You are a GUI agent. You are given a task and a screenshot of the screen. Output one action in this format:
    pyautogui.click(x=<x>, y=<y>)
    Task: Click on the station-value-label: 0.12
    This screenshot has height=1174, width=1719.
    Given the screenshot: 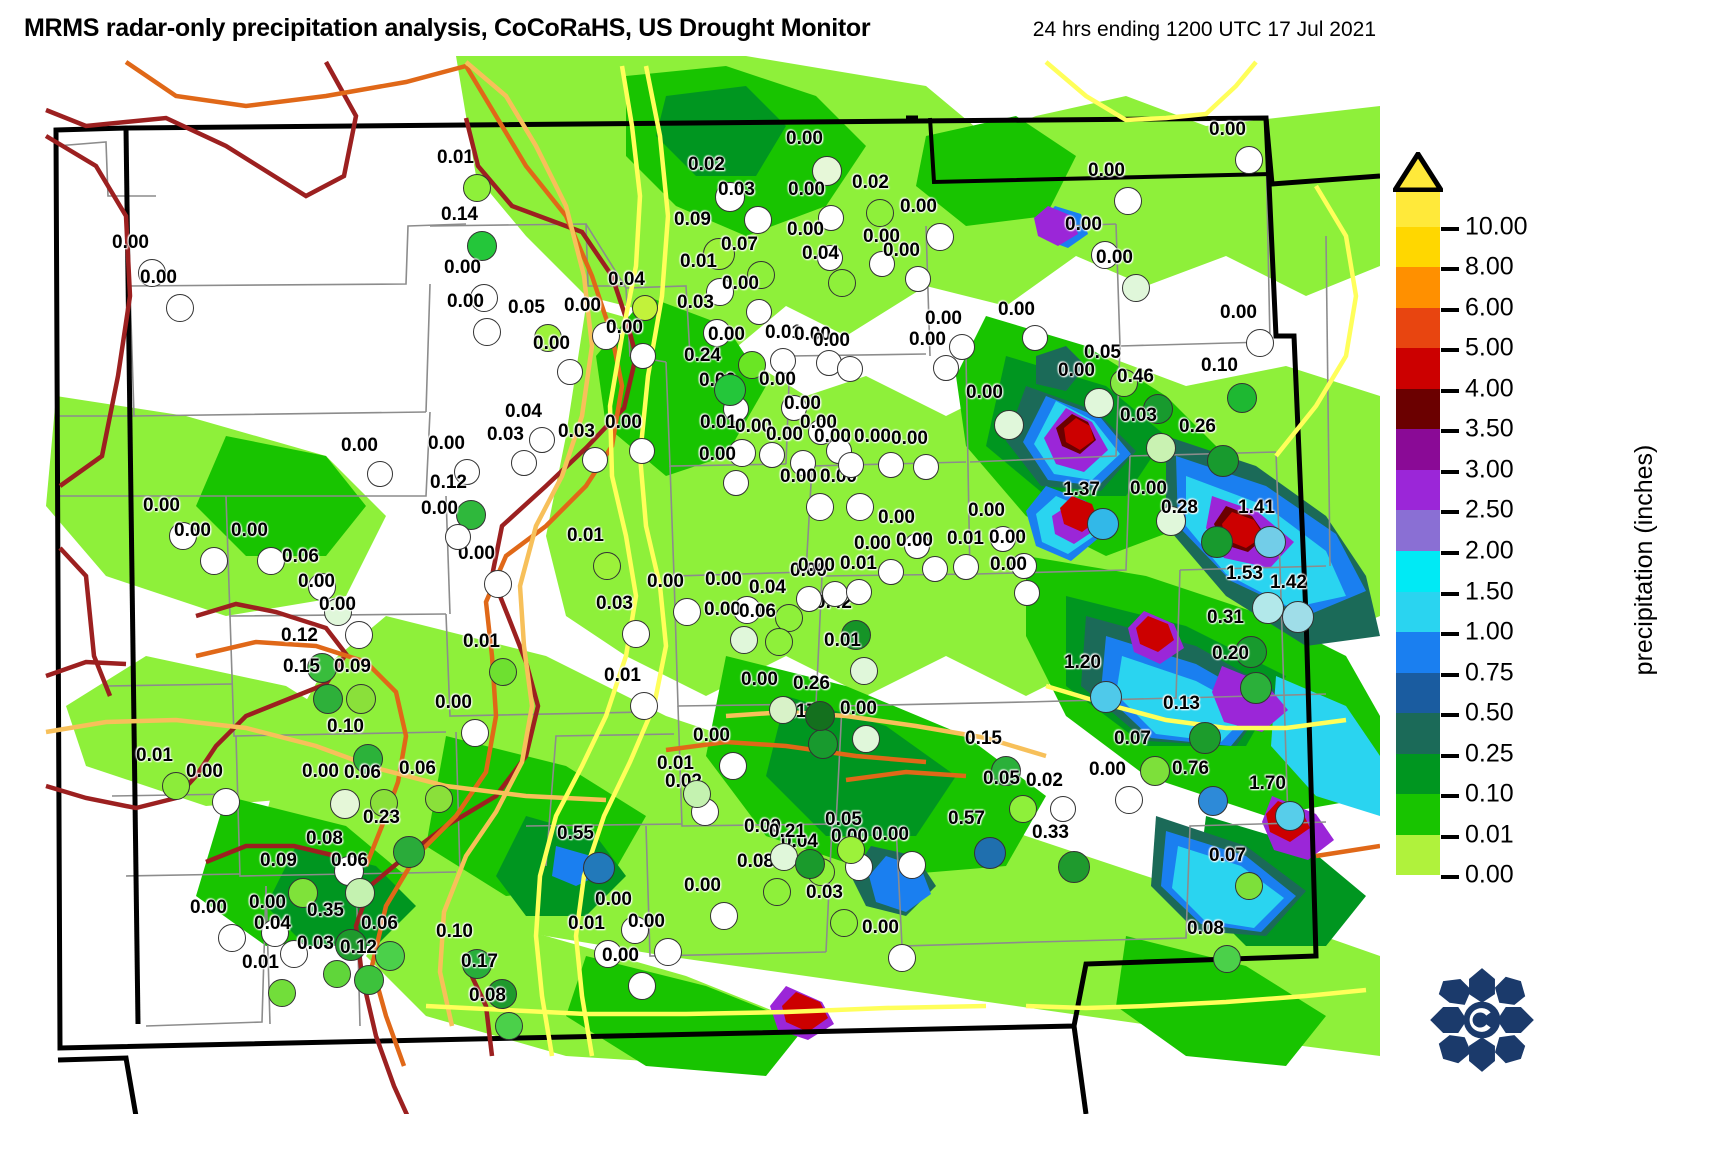 What is the action you would take?
    pyautogui.click(x=358, y=947)
    